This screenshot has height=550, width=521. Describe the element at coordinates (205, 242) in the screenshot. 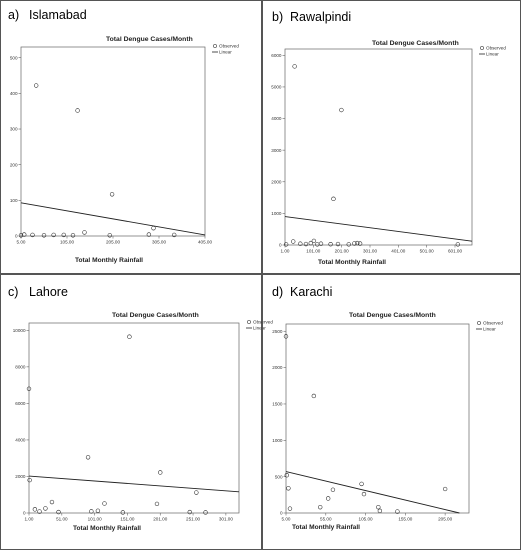

I see `x-tick-label: 405.00` at that location.